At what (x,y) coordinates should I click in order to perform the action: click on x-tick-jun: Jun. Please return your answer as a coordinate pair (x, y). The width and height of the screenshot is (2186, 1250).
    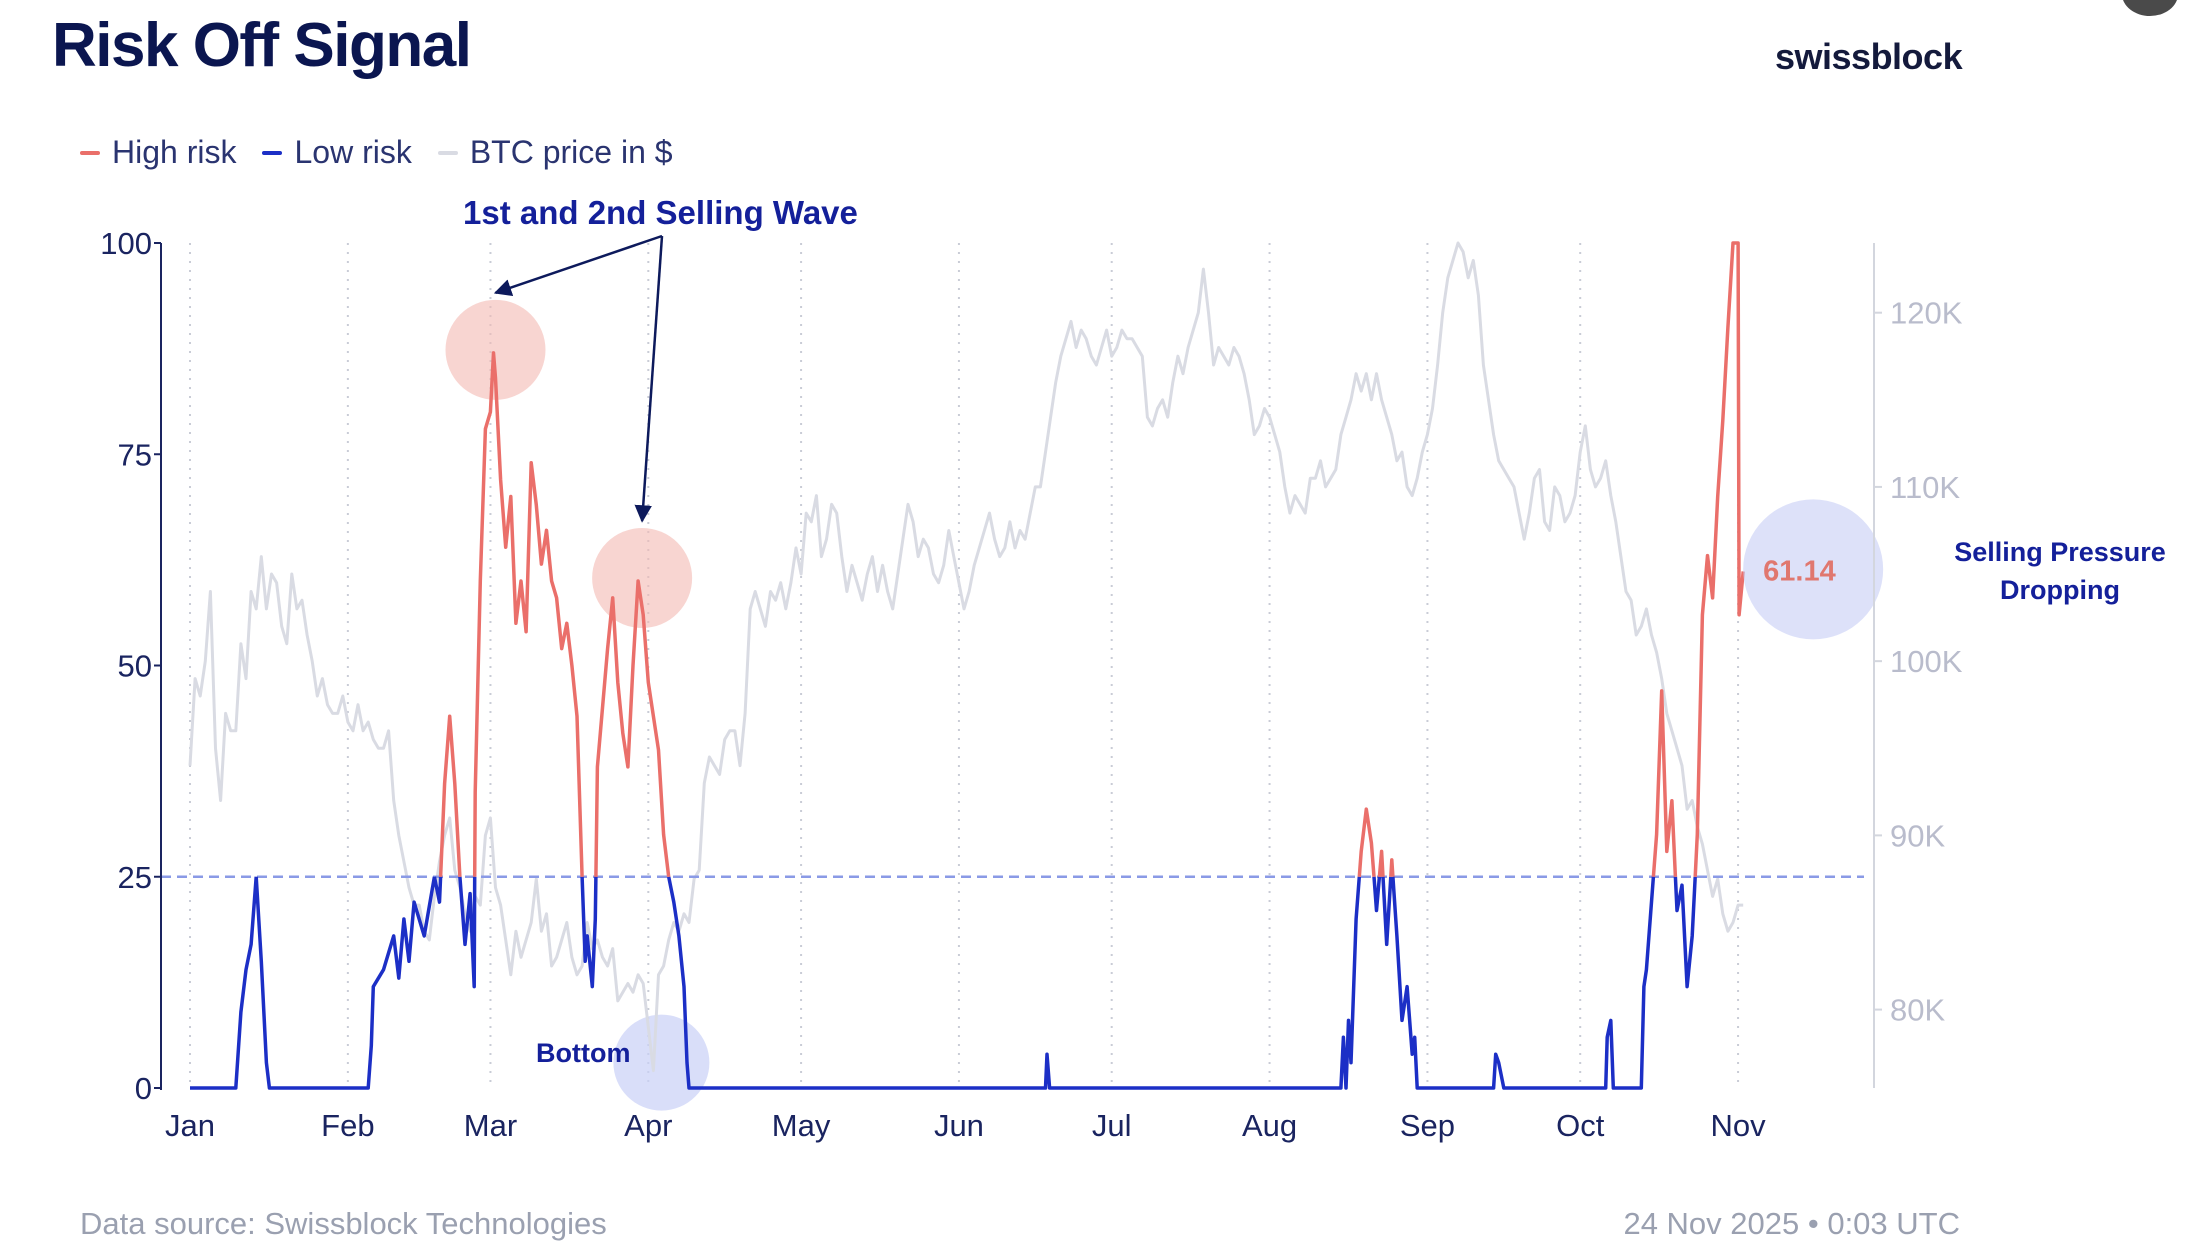
    Looking at the image, I should click on (959, 1125).